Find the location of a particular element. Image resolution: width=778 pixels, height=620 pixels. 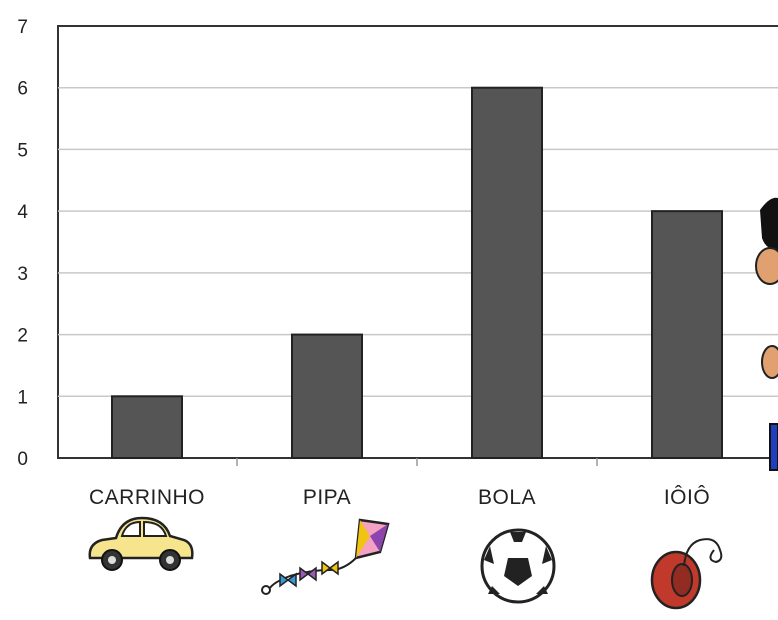

bar-ioio is located at coordinates (687, 334).